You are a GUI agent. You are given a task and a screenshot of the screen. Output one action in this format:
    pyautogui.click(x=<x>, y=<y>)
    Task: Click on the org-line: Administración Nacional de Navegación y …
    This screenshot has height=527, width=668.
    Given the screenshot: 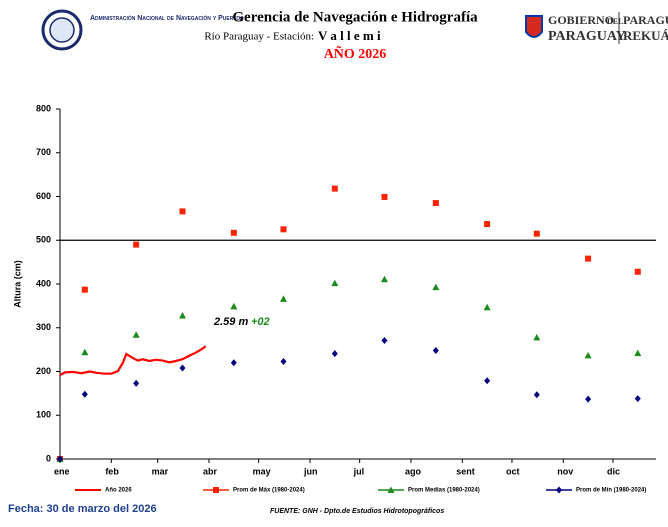 What is the action you would take?
    pyautogui.click(x=167, y=18)
    